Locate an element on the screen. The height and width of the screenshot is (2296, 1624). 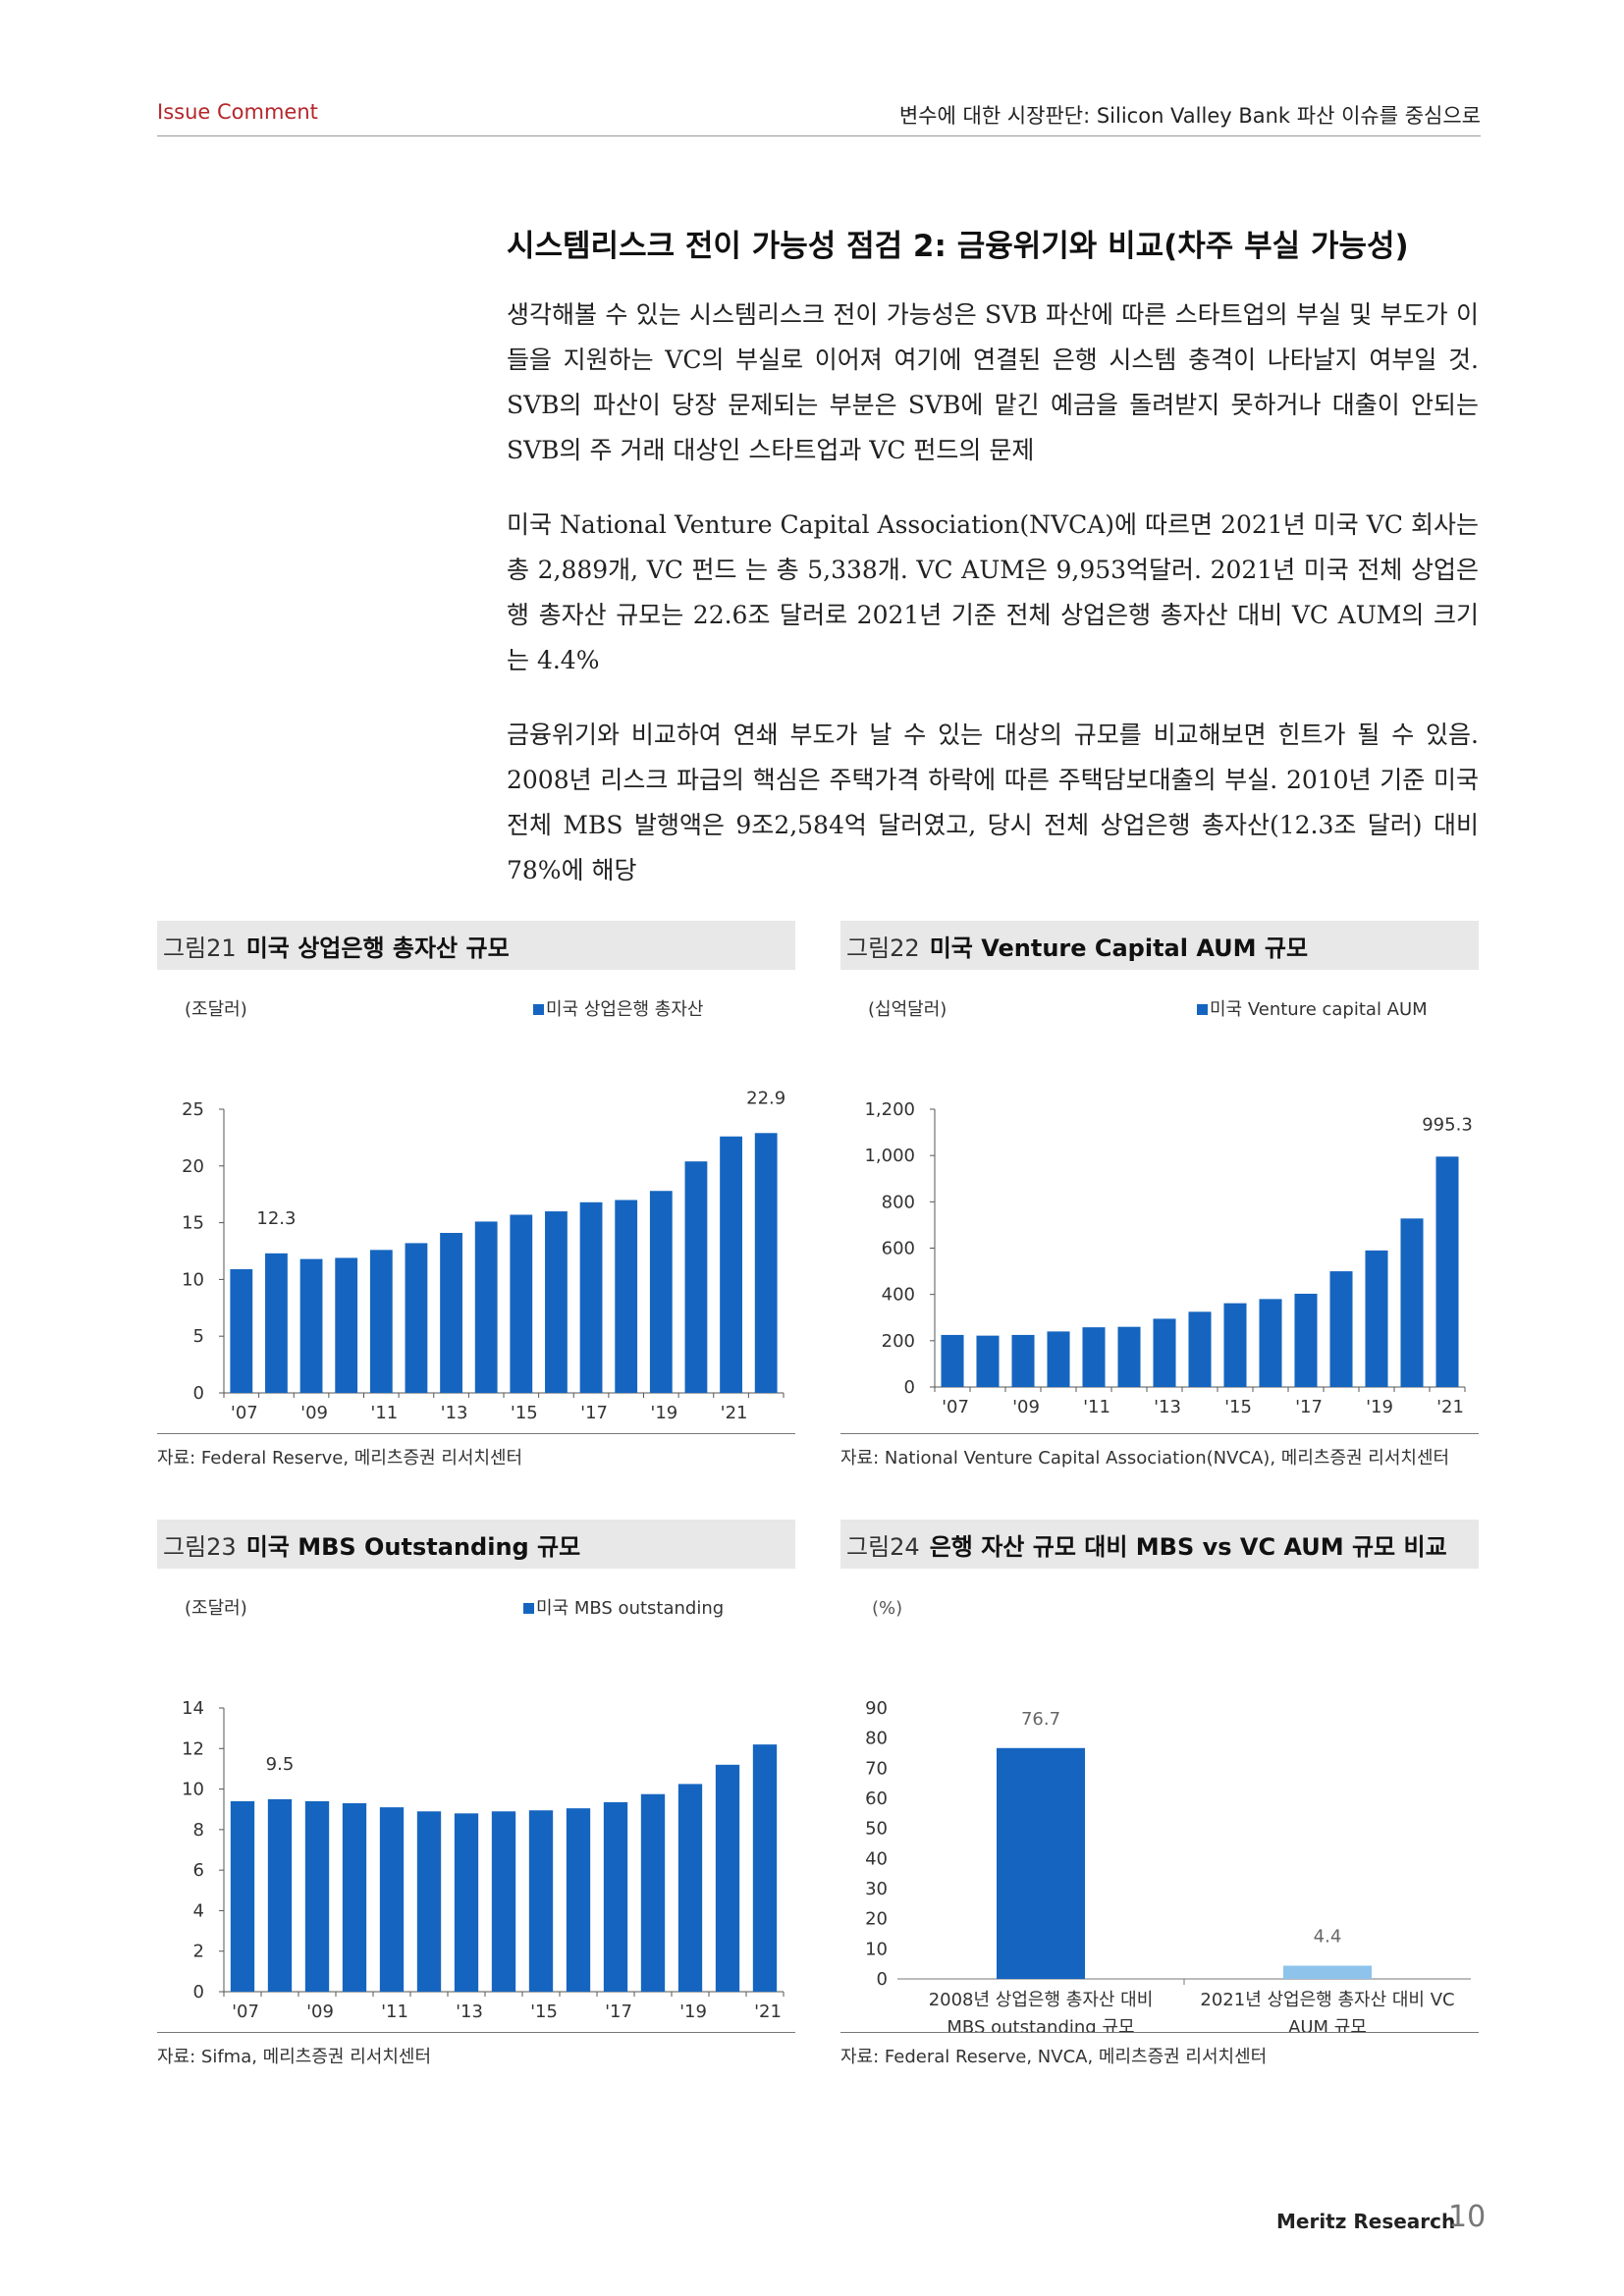
data-label: 22.9 is located at coordinates (765, 1098).